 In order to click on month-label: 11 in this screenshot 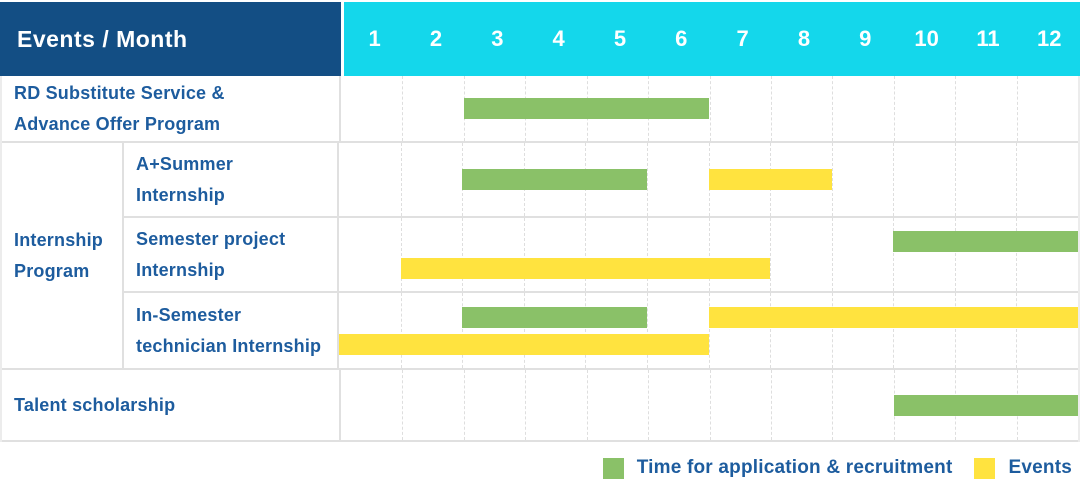, I will do `click(988, 38)`.